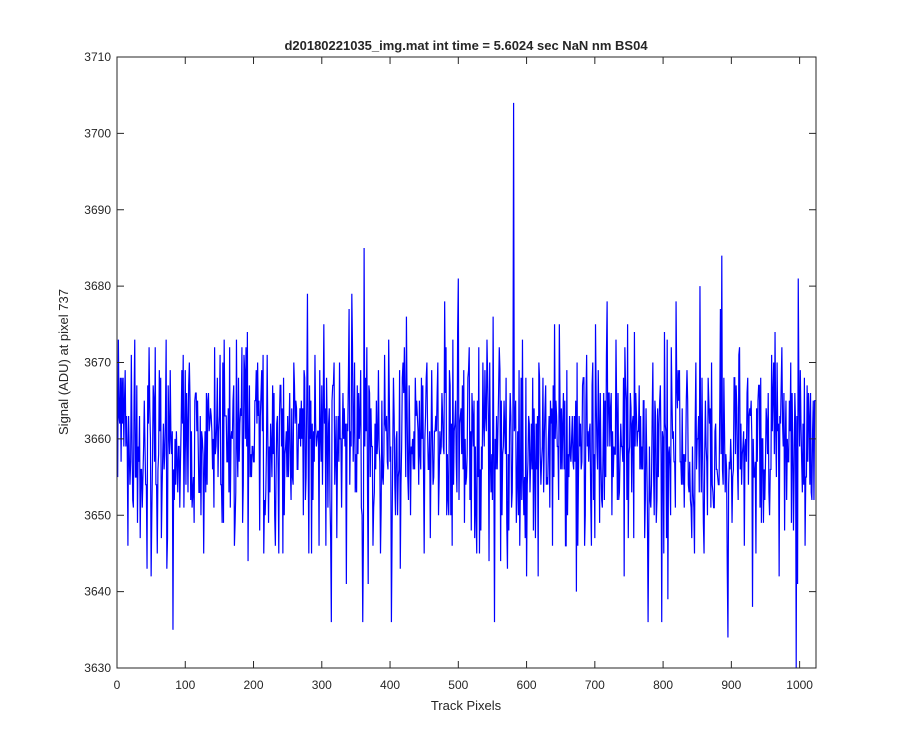 The height and width of the screenshot is (750, 900). What do you see at coordinates (97, 286) in the screenshot?
I see `y-tick-label: 3680` at bounding box center [97, 286].